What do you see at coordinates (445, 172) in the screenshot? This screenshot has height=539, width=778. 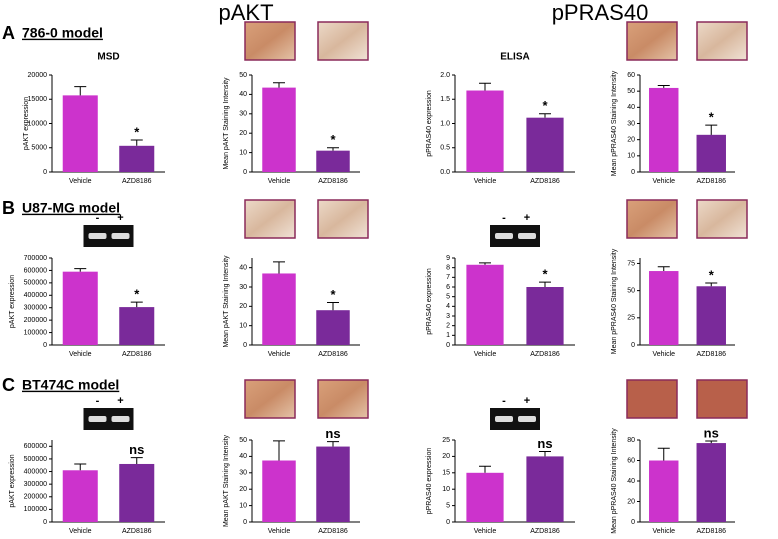 I see `y-tick-label: 0.0` at bounding box center [445, 172].